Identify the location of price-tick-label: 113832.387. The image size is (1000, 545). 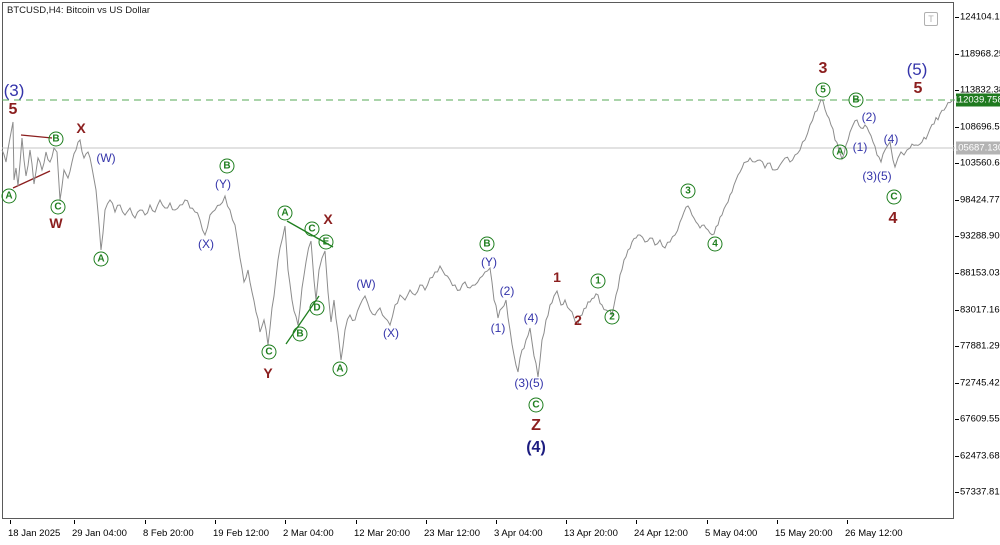
(980, 90).